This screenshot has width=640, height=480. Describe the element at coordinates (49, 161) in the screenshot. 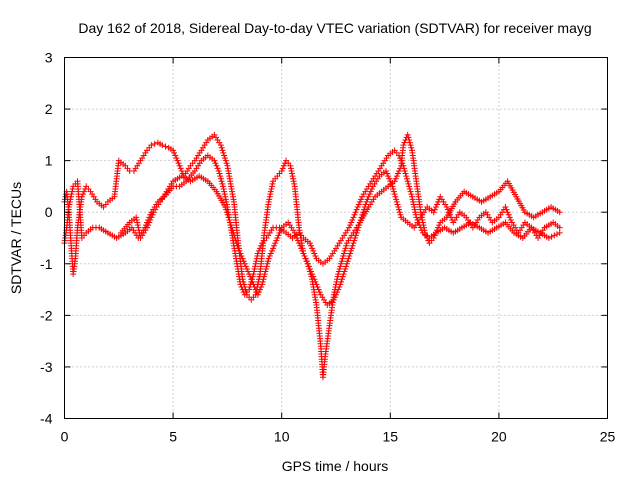

I see `y-tick-label: 1` at that location.